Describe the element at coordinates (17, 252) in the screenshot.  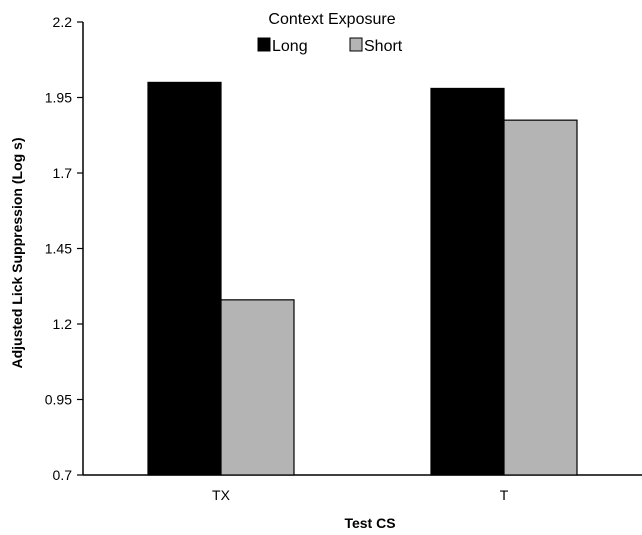
I see `y-axis-title: Adjusted Lick Suppression (Log s)` at that location.